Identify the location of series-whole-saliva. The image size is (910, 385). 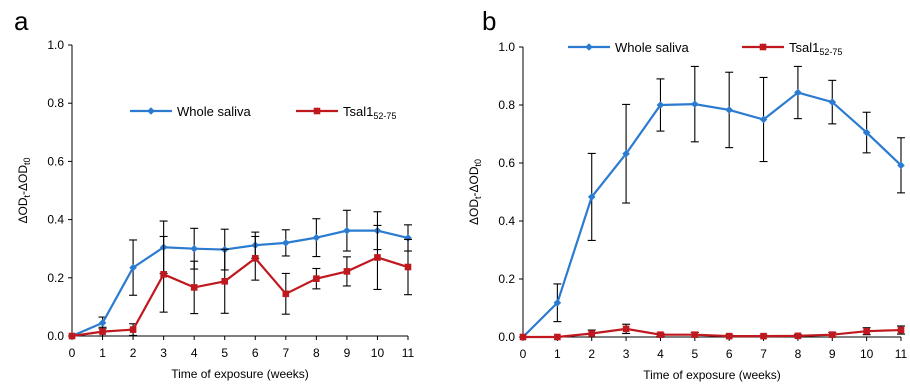
(240, 274).